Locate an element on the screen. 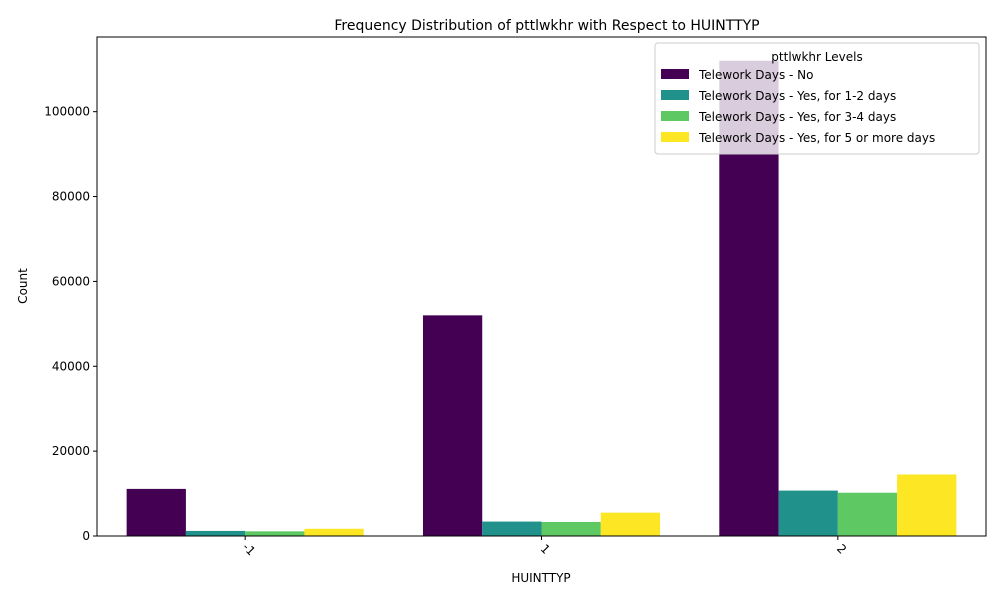 The image size is (1000, 604). y-axis: 0 20000 40000 60000 80000 100000 is located at coordinates (70, 324).